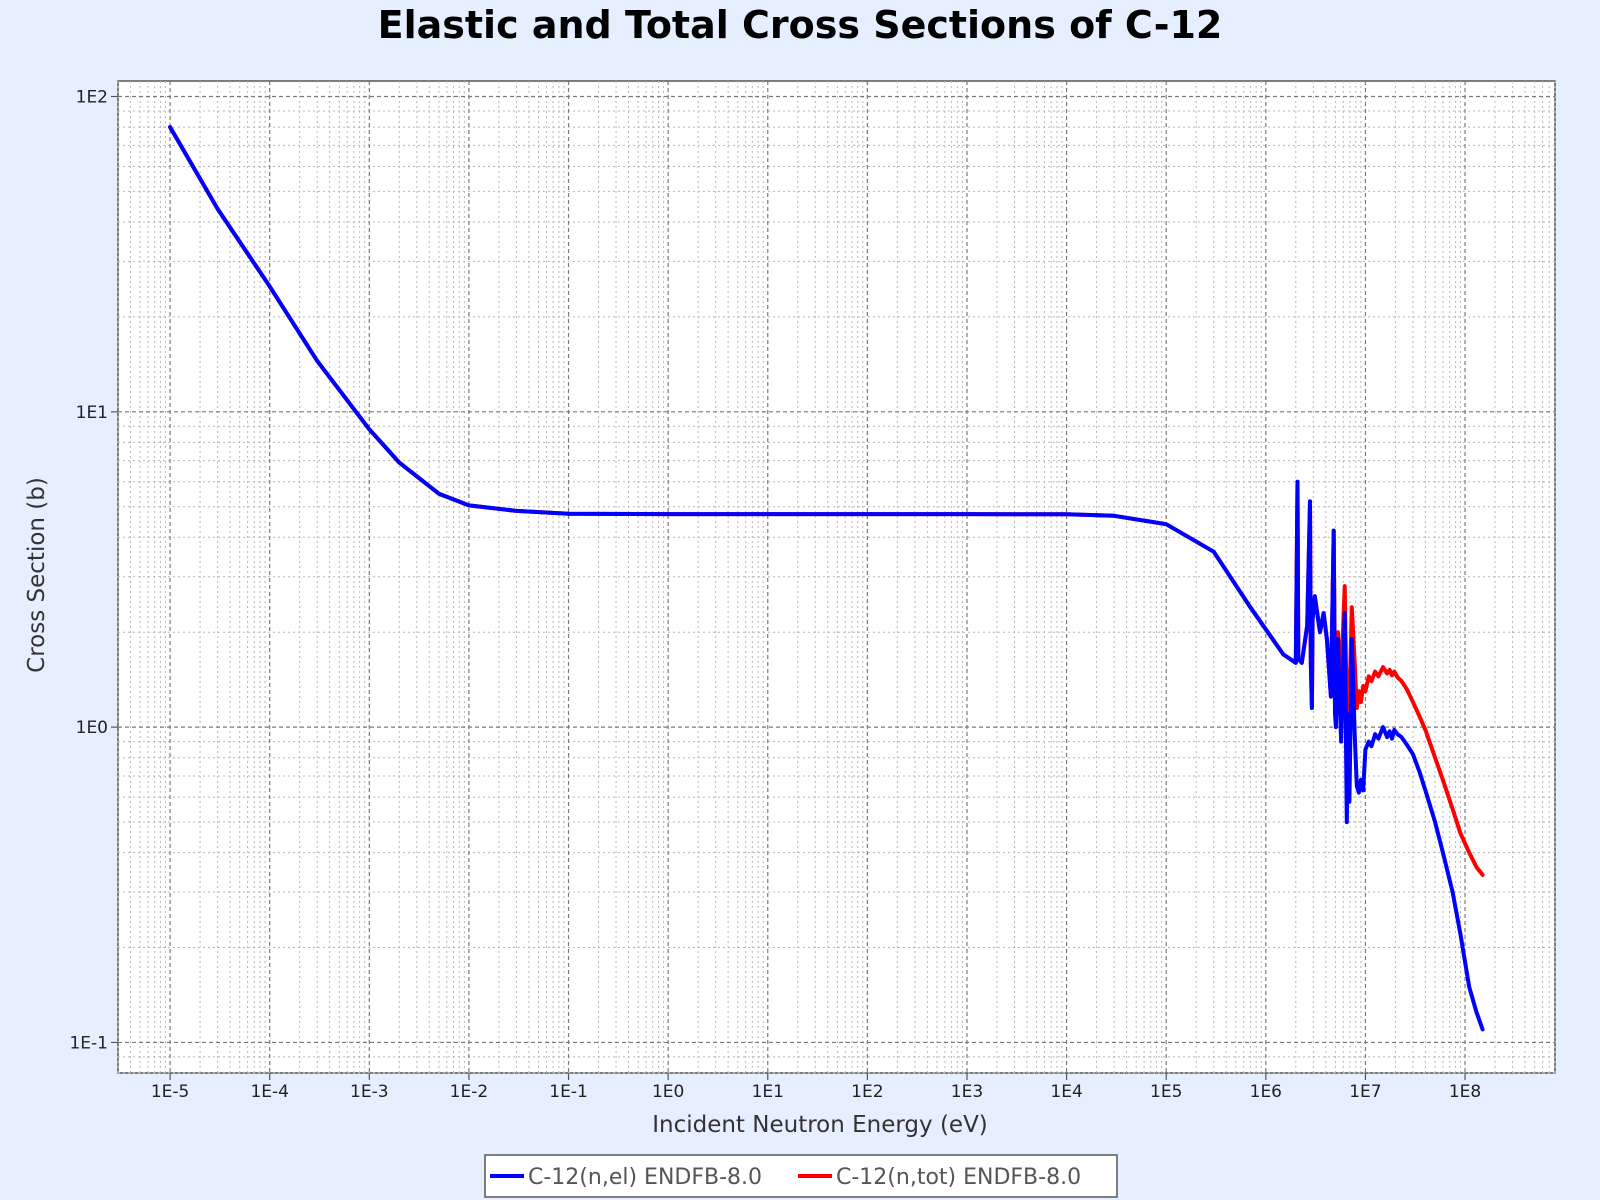 The width and height of the screenshot is (1600, 1200). What do you see at coordinates (645, 1177) in the screenshot?
I see `legend-label-elastic: C-12(n,el) ENDFB-8.0` at bounding box center [645, 1177].